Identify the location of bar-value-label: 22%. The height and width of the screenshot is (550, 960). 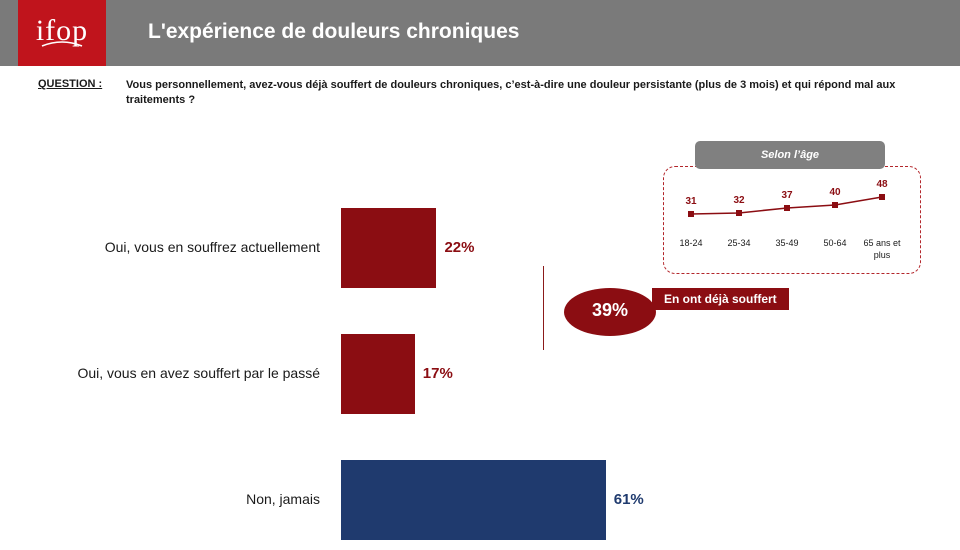
(459, 247).